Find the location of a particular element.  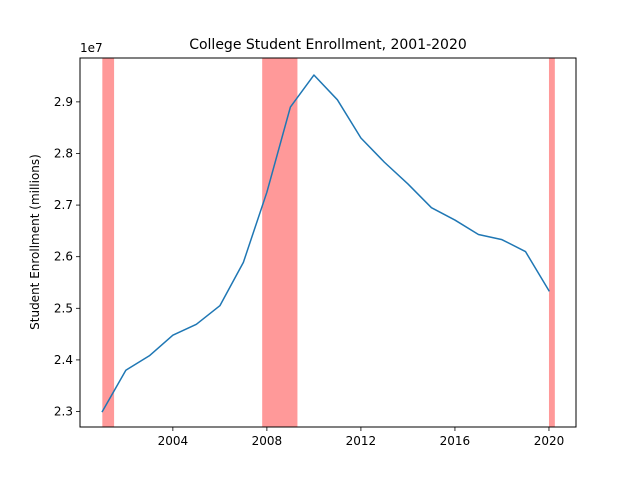

chart-title: College Student Enrollment, 2001-2020 is located at coordinates (328, 45).